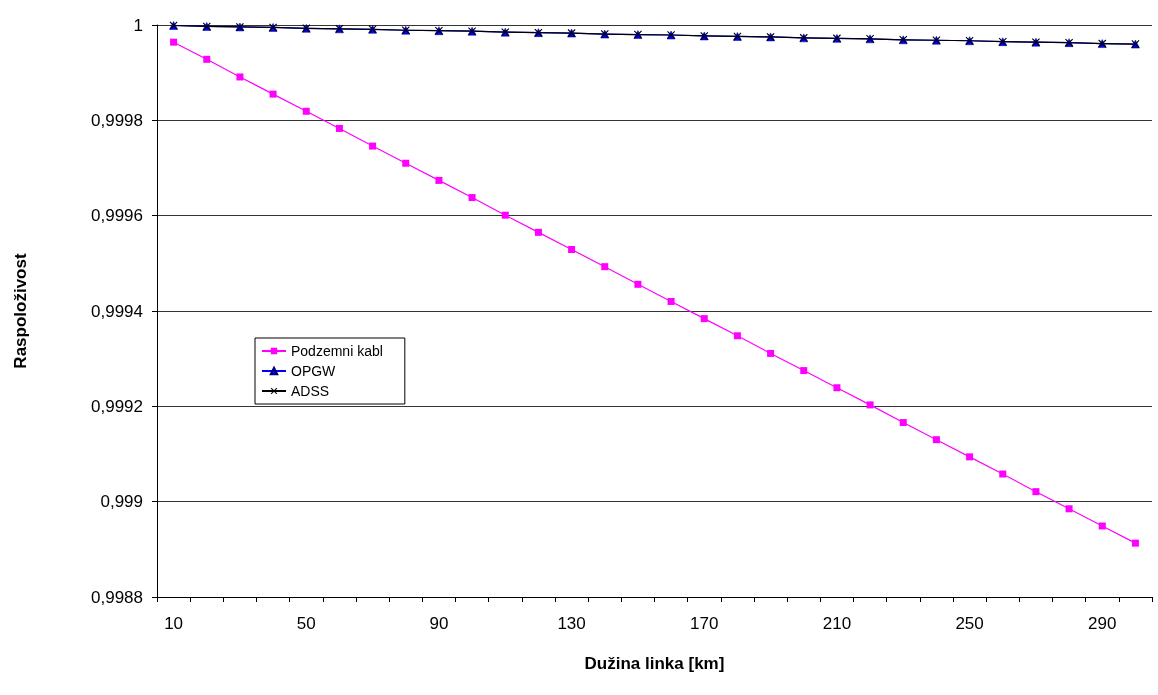 Image resolution: width=1158 pixels, height=695 pixels. What do you see at coordinates (439, 623) in the screenshot?
I see `x-tick-label: 90` at bounding box center [439, 623].